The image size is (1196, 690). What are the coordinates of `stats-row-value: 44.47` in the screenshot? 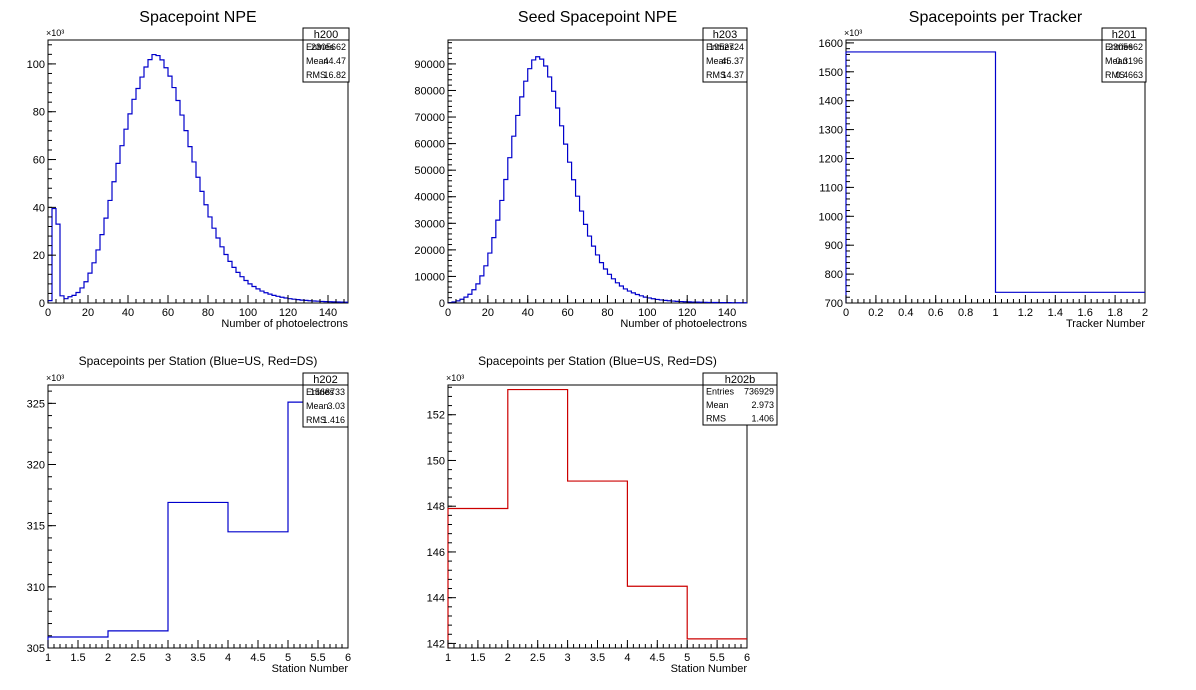 It's located at (334, 61).